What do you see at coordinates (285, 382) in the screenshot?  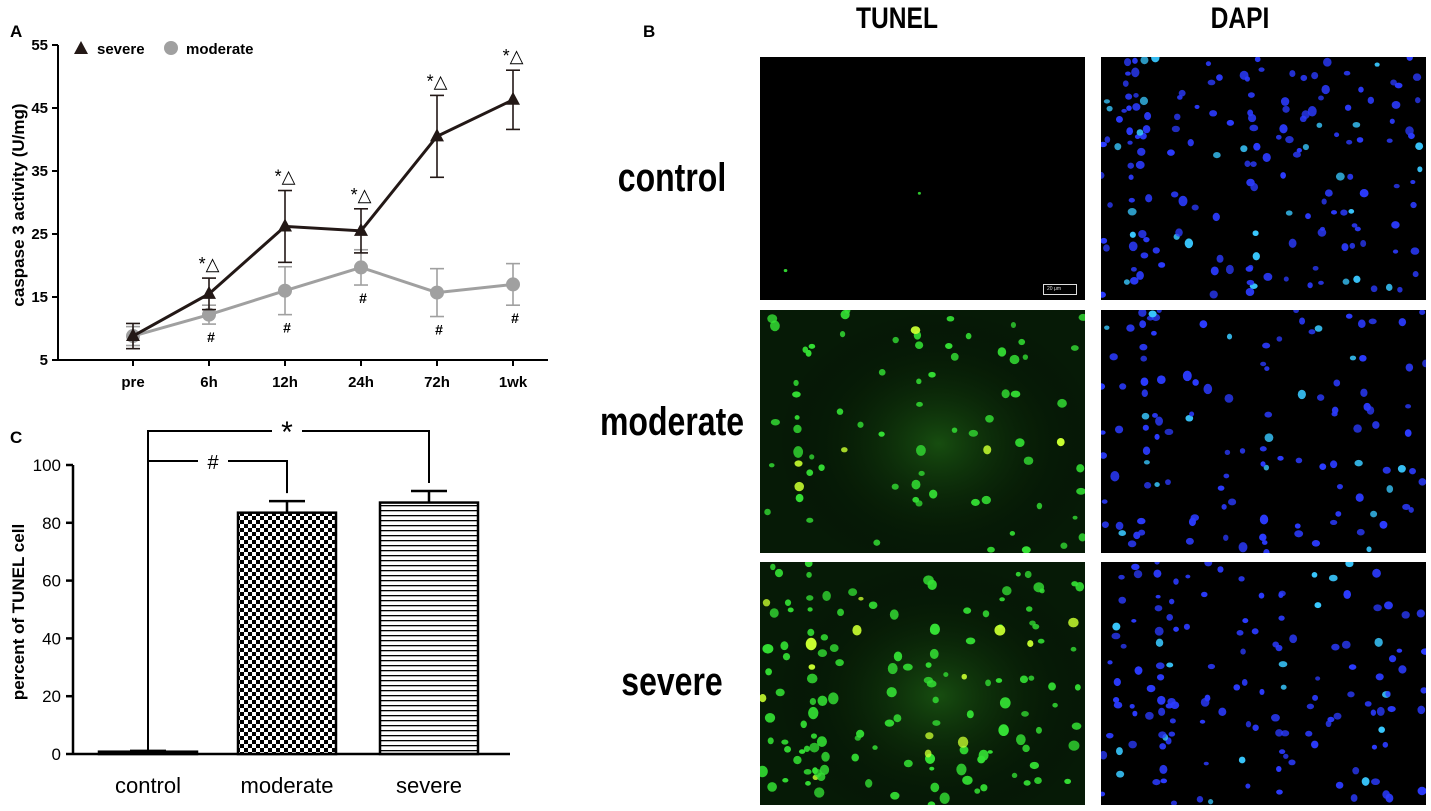 I see `chart-a-x-tick-label: 12h` at bounding box center [285, 382].